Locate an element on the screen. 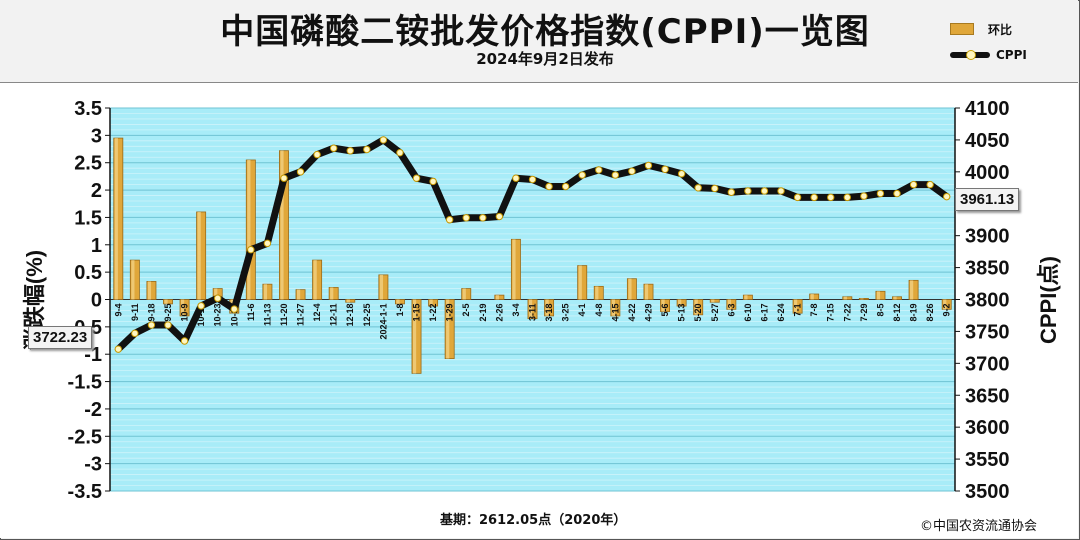 The image size is (1080, 540). category-label: 2-5 is located at coordinates (466, 310).